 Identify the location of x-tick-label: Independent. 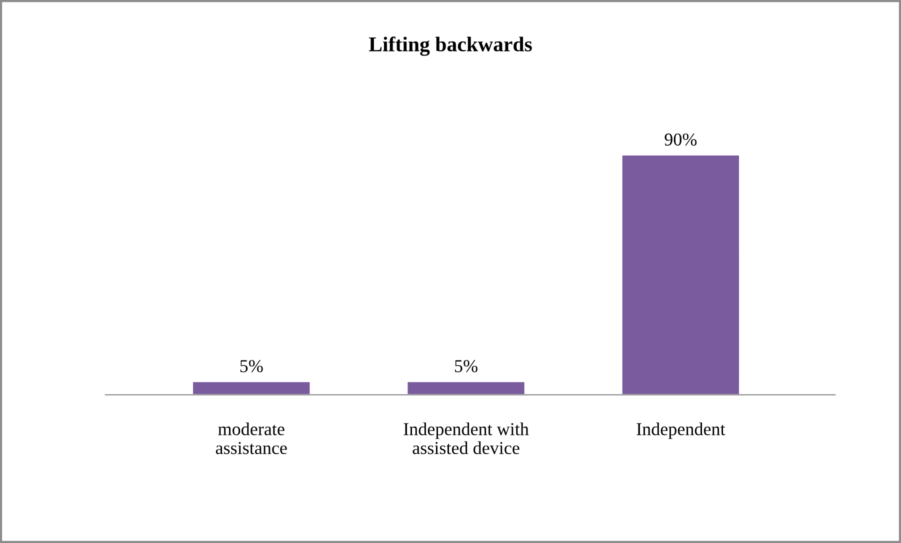
(681, 430).